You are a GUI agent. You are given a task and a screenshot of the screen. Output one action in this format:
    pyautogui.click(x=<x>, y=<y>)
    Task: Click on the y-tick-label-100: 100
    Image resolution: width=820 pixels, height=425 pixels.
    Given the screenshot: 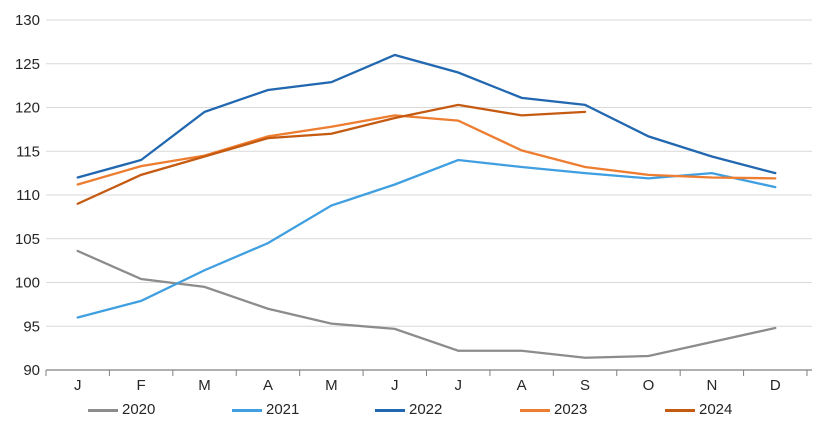 What is the action you would take?
    pyautogui.click(x=27, y=283)
    